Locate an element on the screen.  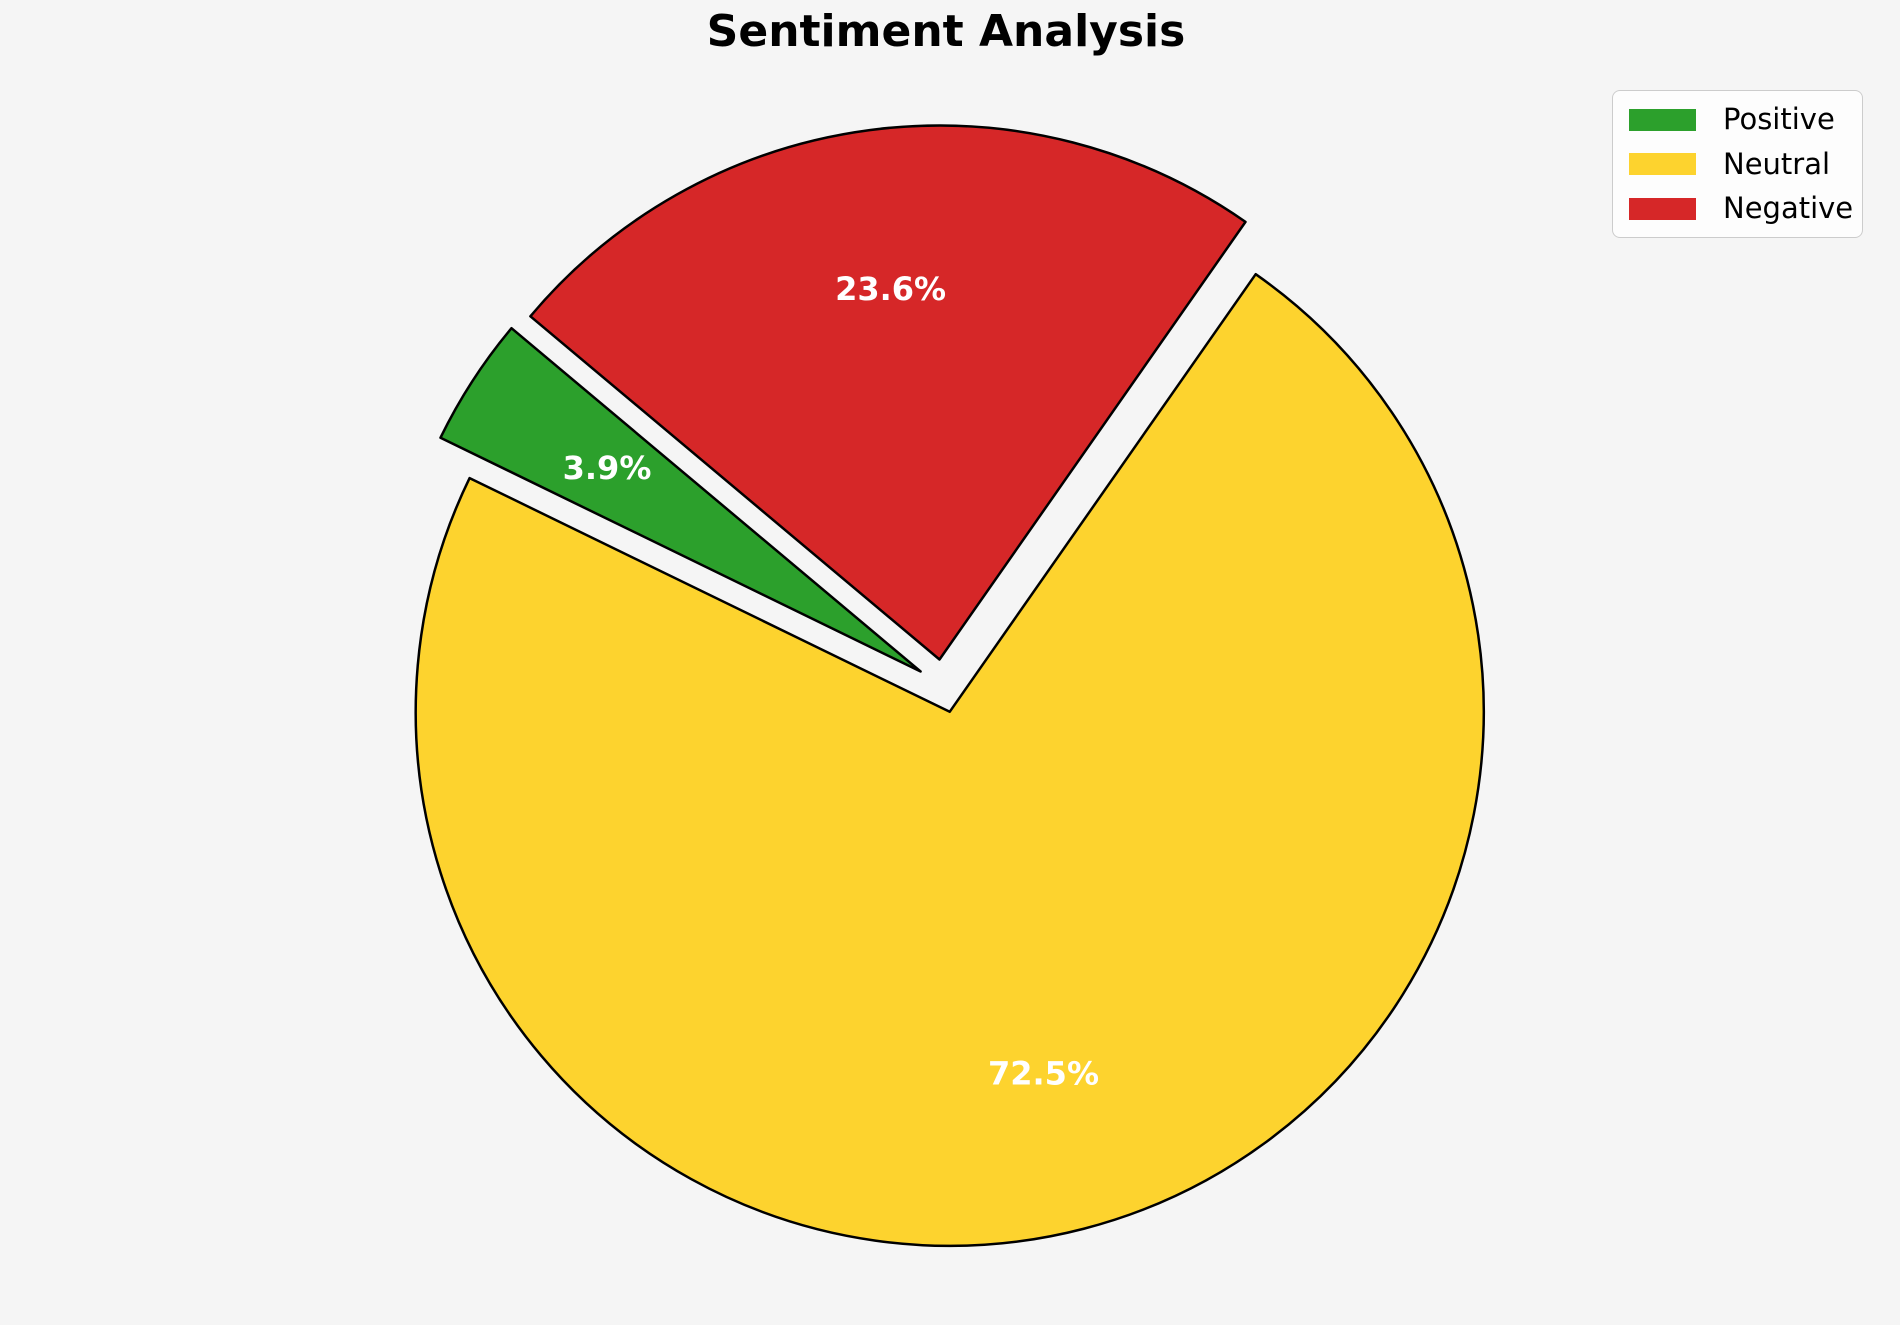
legend-label-negative: Negative is located at coordinates (1788, 208).